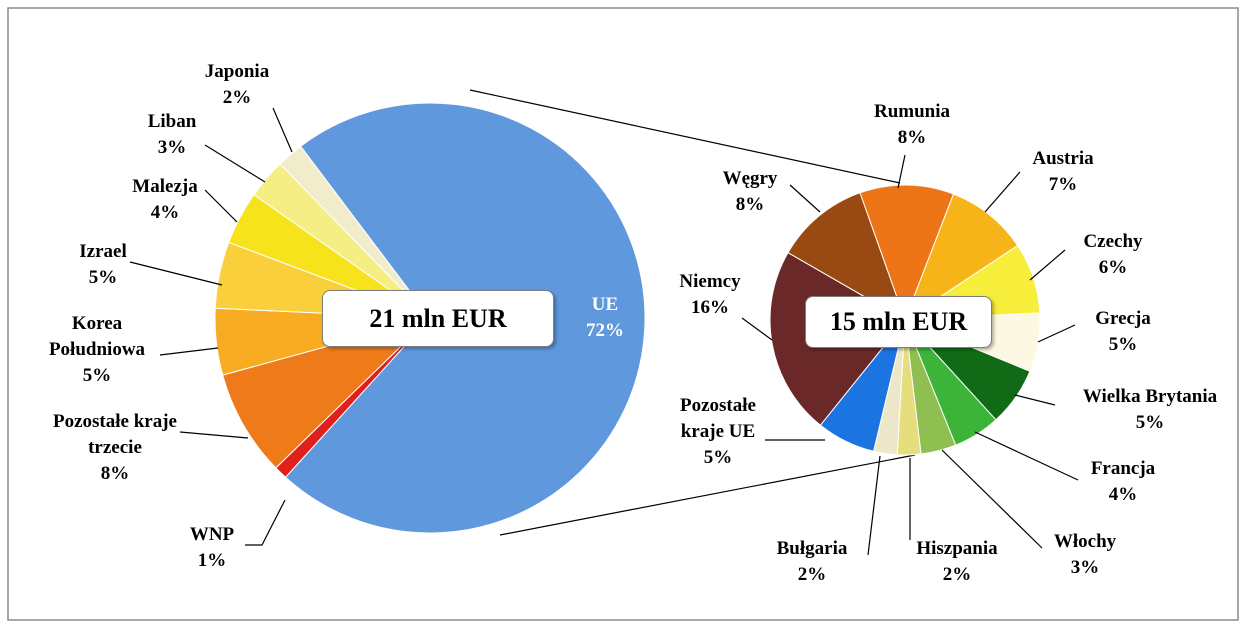 The width and height of the screenshot is (1246, 628). I want to click on data-label: Austria 7%, so click(1063, 172).